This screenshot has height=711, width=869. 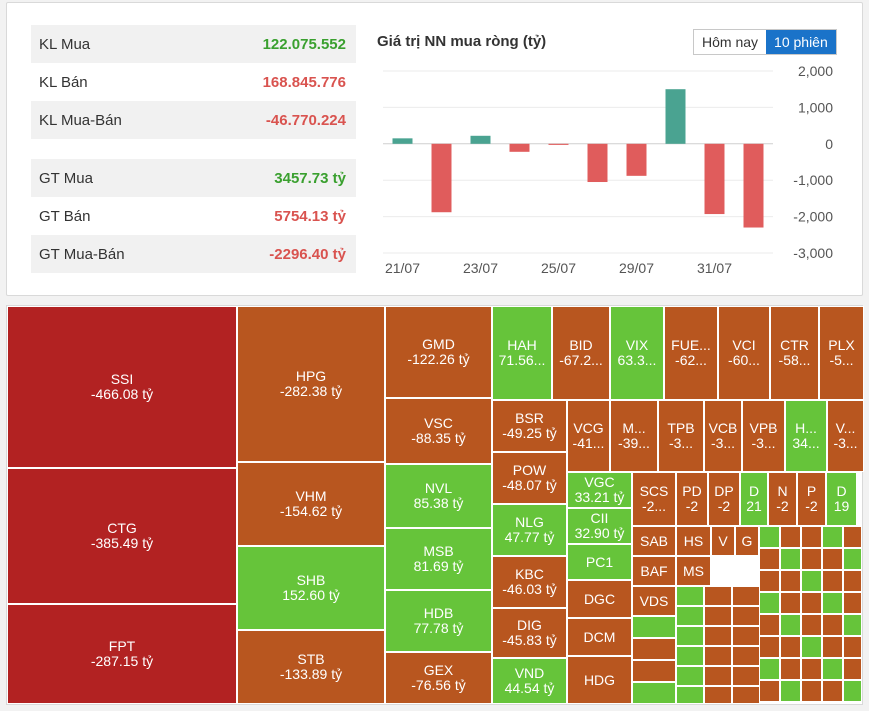 I want to click on treemap-tile: BAF, so click(x=654, y=571).